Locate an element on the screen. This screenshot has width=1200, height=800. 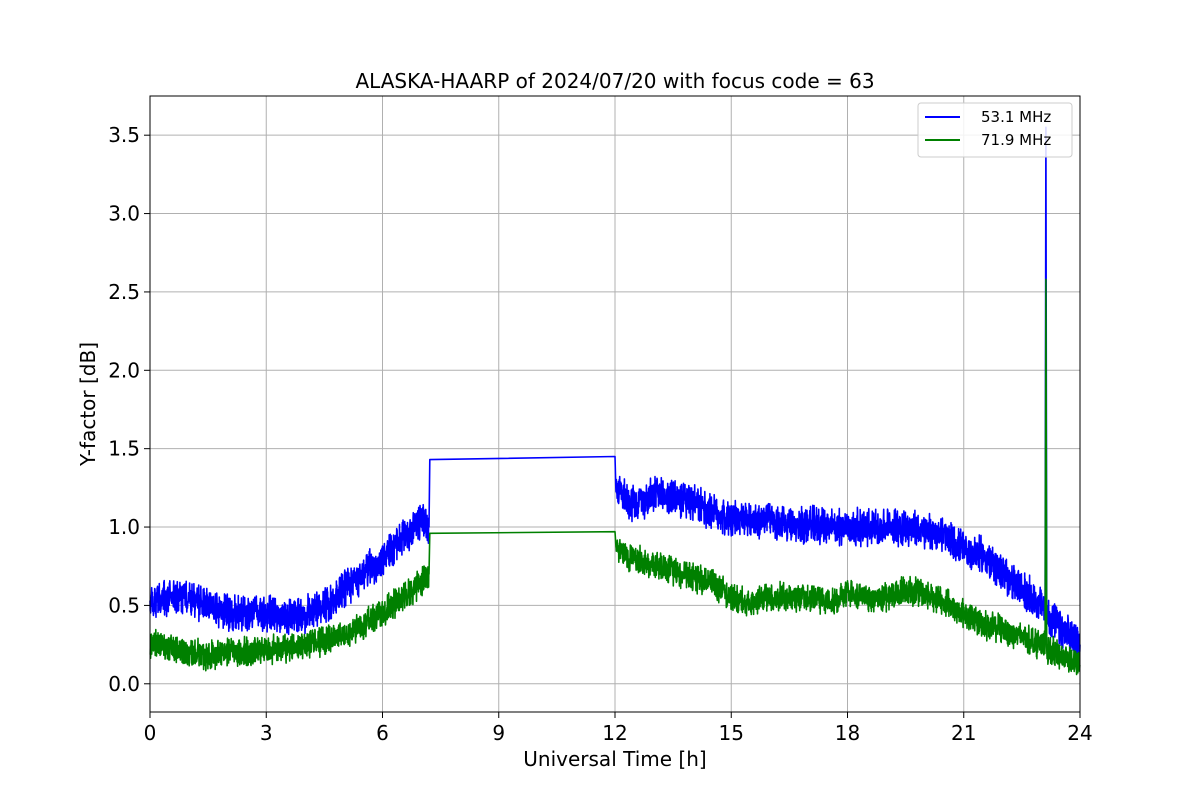
x-tick-label: 12 is located at coordinates (614, 733).